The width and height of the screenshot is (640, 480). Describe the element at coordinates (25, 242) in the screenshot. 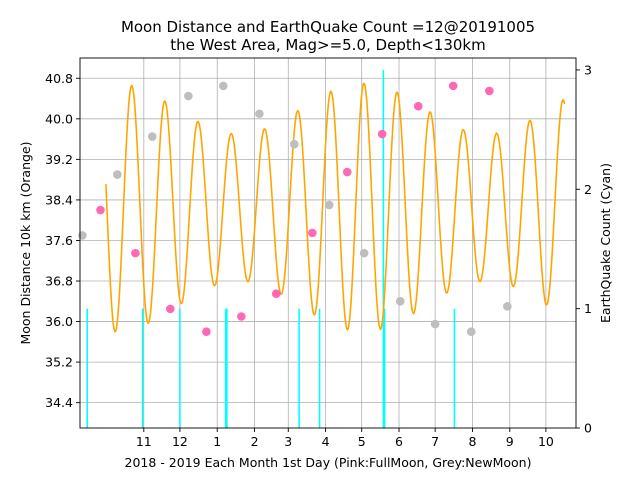

I see `y-axis-label-left: Moon Distance 10k km (Orange)` at that location.